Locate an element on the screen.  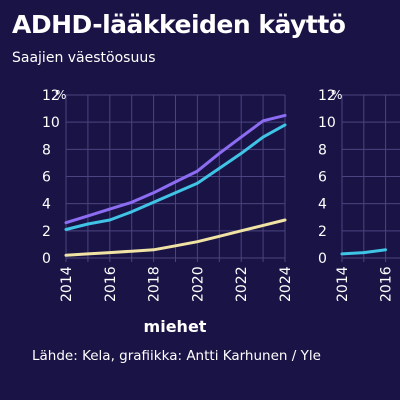
x-tick-label: 2022 is located at coordinates (242, 284).